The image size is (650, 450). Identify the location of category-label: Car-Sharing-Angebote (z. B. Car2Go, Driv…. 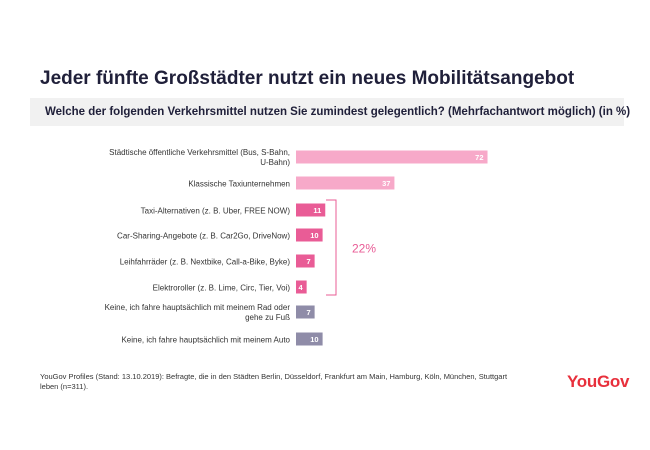
(203, 236).